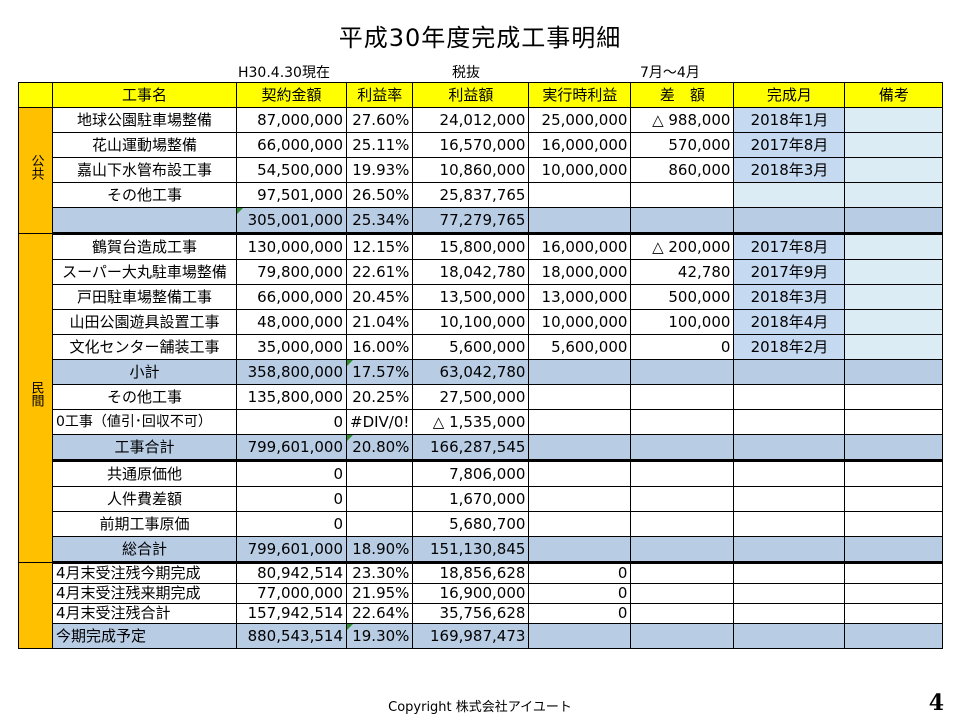 This screenshot has width=960, height=720. What do you see at coordinates (471, 221) in the screenshot?
I see `row-profit: 77,279,765` at bounding box center [471, 221].